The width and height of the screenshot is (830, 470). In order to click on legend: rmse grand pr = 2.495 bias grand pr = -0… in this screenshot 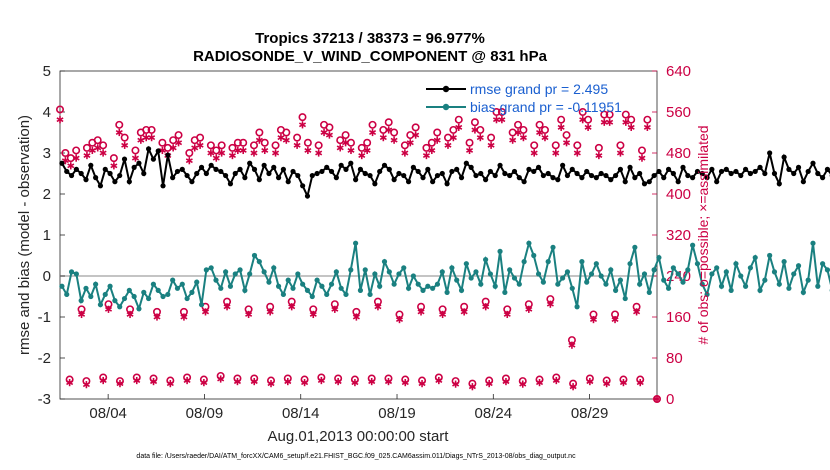, I will do `click(524, 98)`.